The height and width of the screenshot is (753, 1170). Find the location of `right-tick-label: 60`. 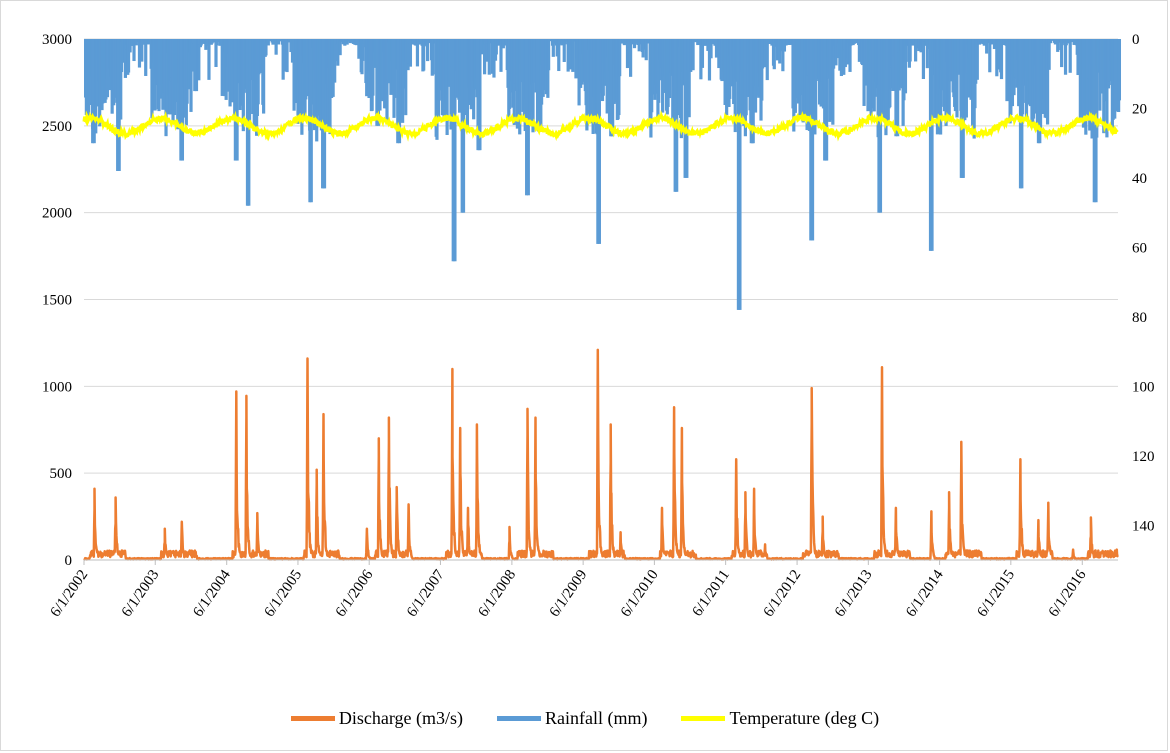

right-tick-label: 60 is located at coordinates (1139, 248).